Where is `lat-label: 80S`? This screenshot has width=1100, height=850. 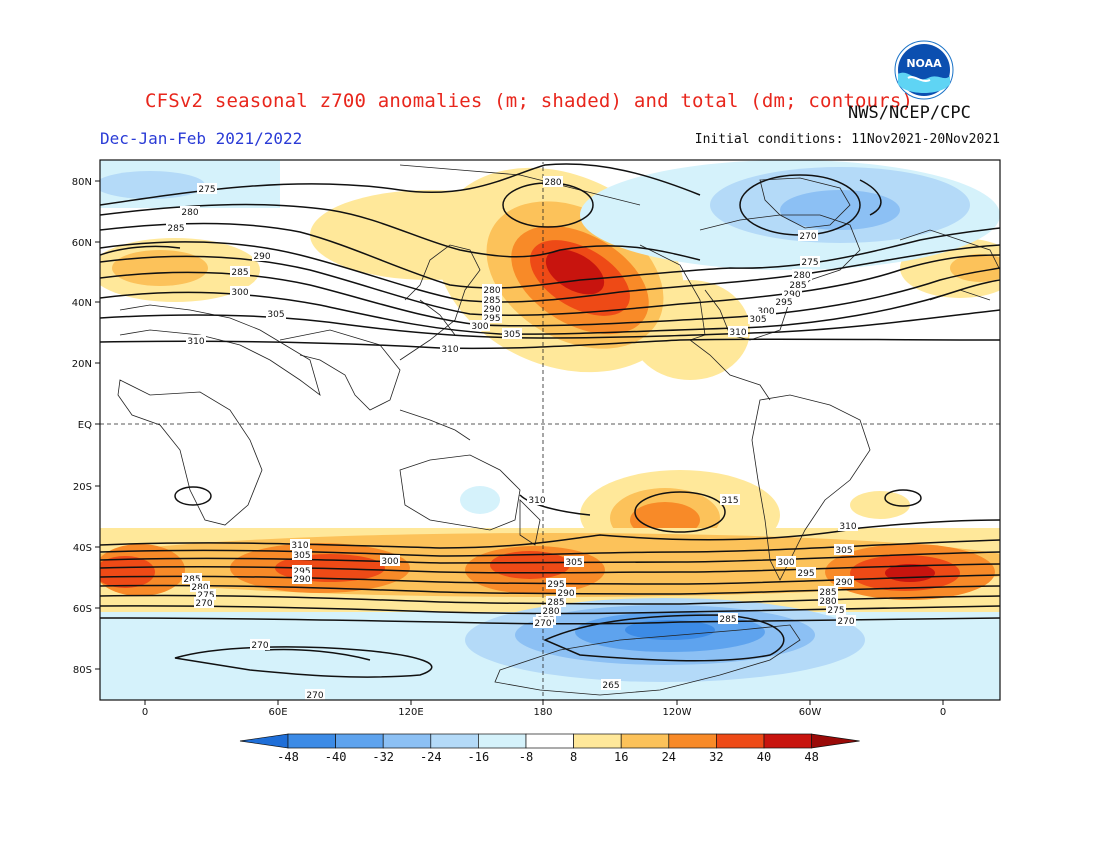
lat-label: 80S is located at coordinates (82, 670).